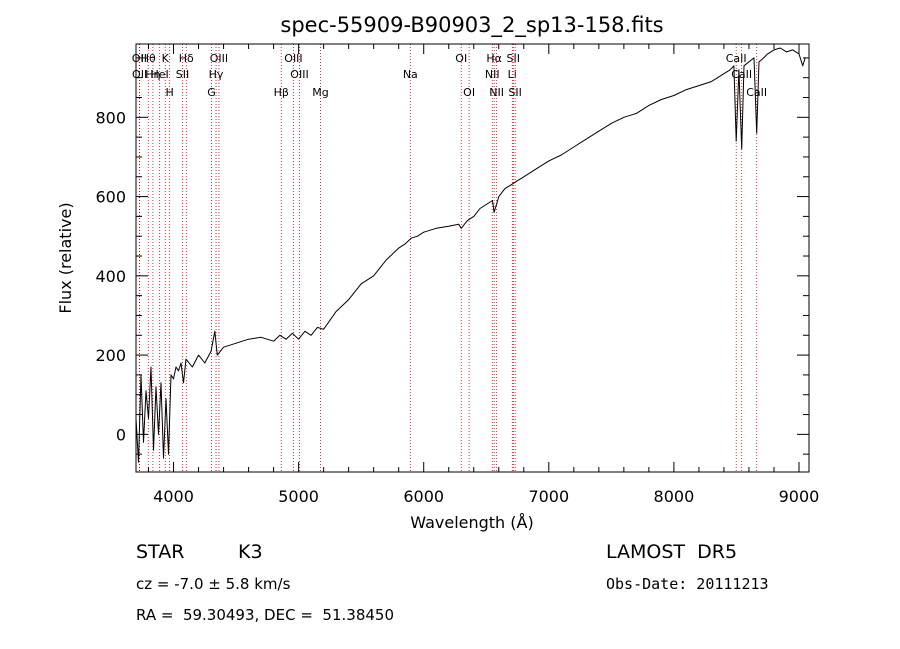  Describe the element at coordinates (320, 92) in the screenshot. I see `spectral-line-label: Mg` at that location.